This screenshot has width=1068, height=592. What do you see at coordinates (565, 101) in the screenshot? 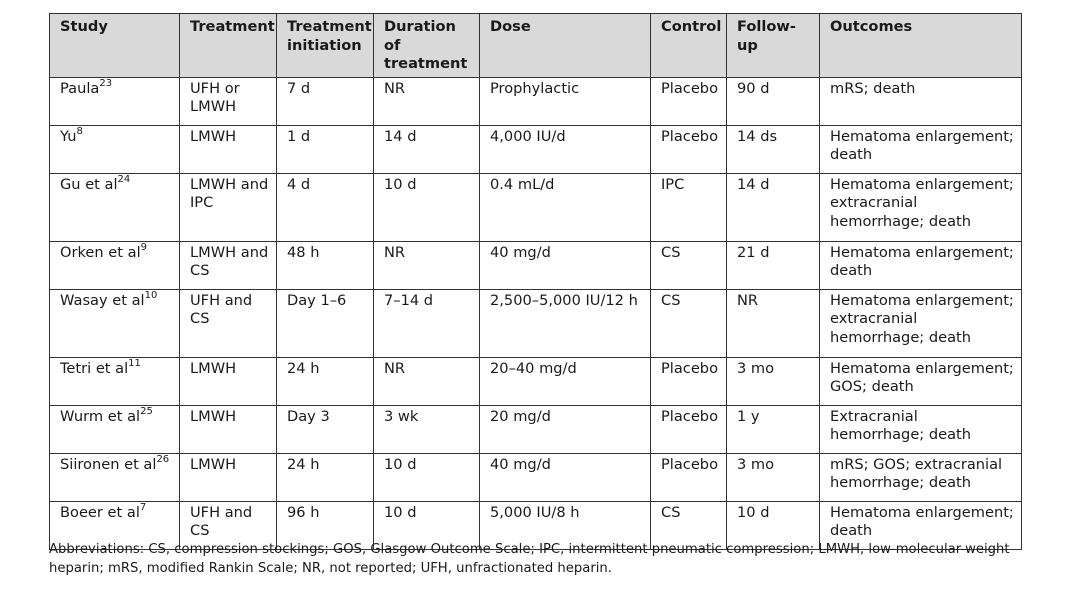
I see `cell-dose: Prophylactic` at bounding box center [565, 101].